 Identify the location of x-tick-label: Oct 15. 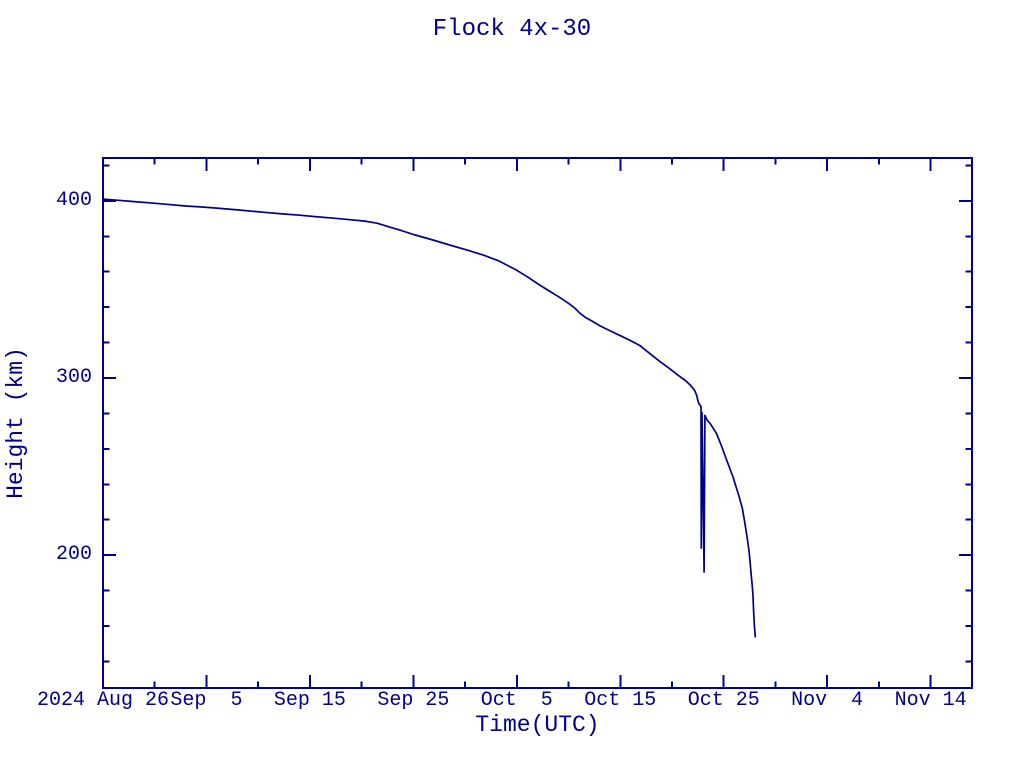
(620, 700).